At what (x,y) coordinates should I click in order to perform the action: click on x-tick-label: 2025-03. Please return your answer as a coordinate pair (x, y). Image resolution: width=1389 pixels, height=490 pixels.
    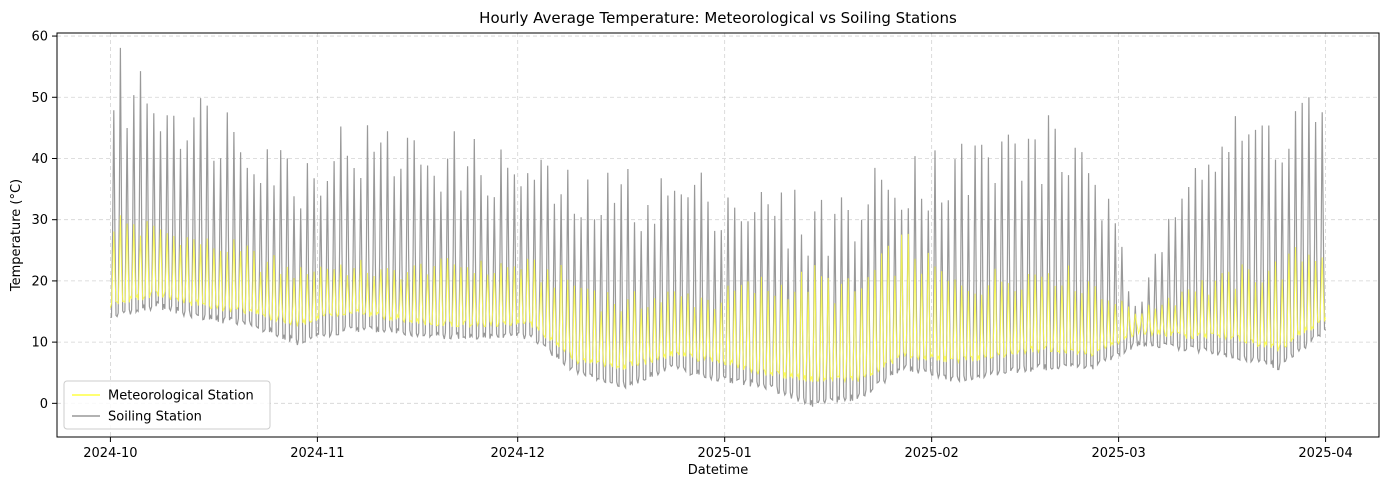
    Looking at the image, I should click on (1118, 453).